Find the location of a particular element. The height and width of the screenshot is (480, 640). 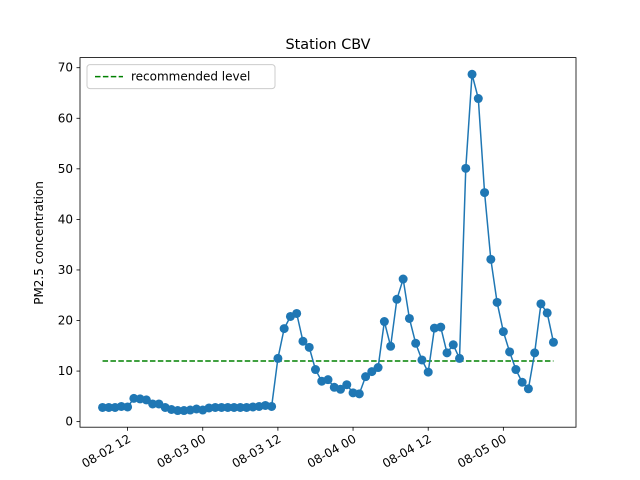

y-tick-label: 30 is located at coordinates (65, 270).